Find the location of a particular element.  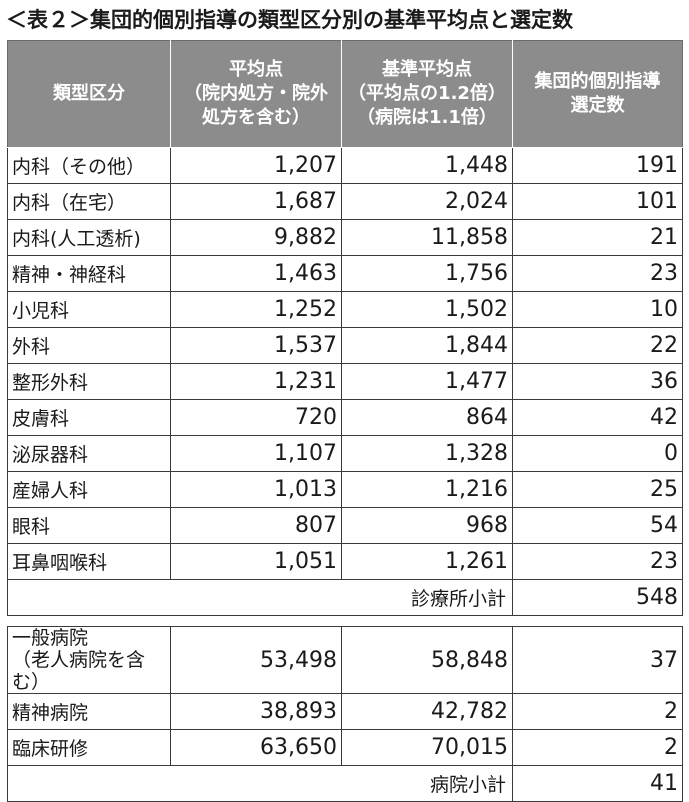

gap-cell is located at coordinates (345, 621).